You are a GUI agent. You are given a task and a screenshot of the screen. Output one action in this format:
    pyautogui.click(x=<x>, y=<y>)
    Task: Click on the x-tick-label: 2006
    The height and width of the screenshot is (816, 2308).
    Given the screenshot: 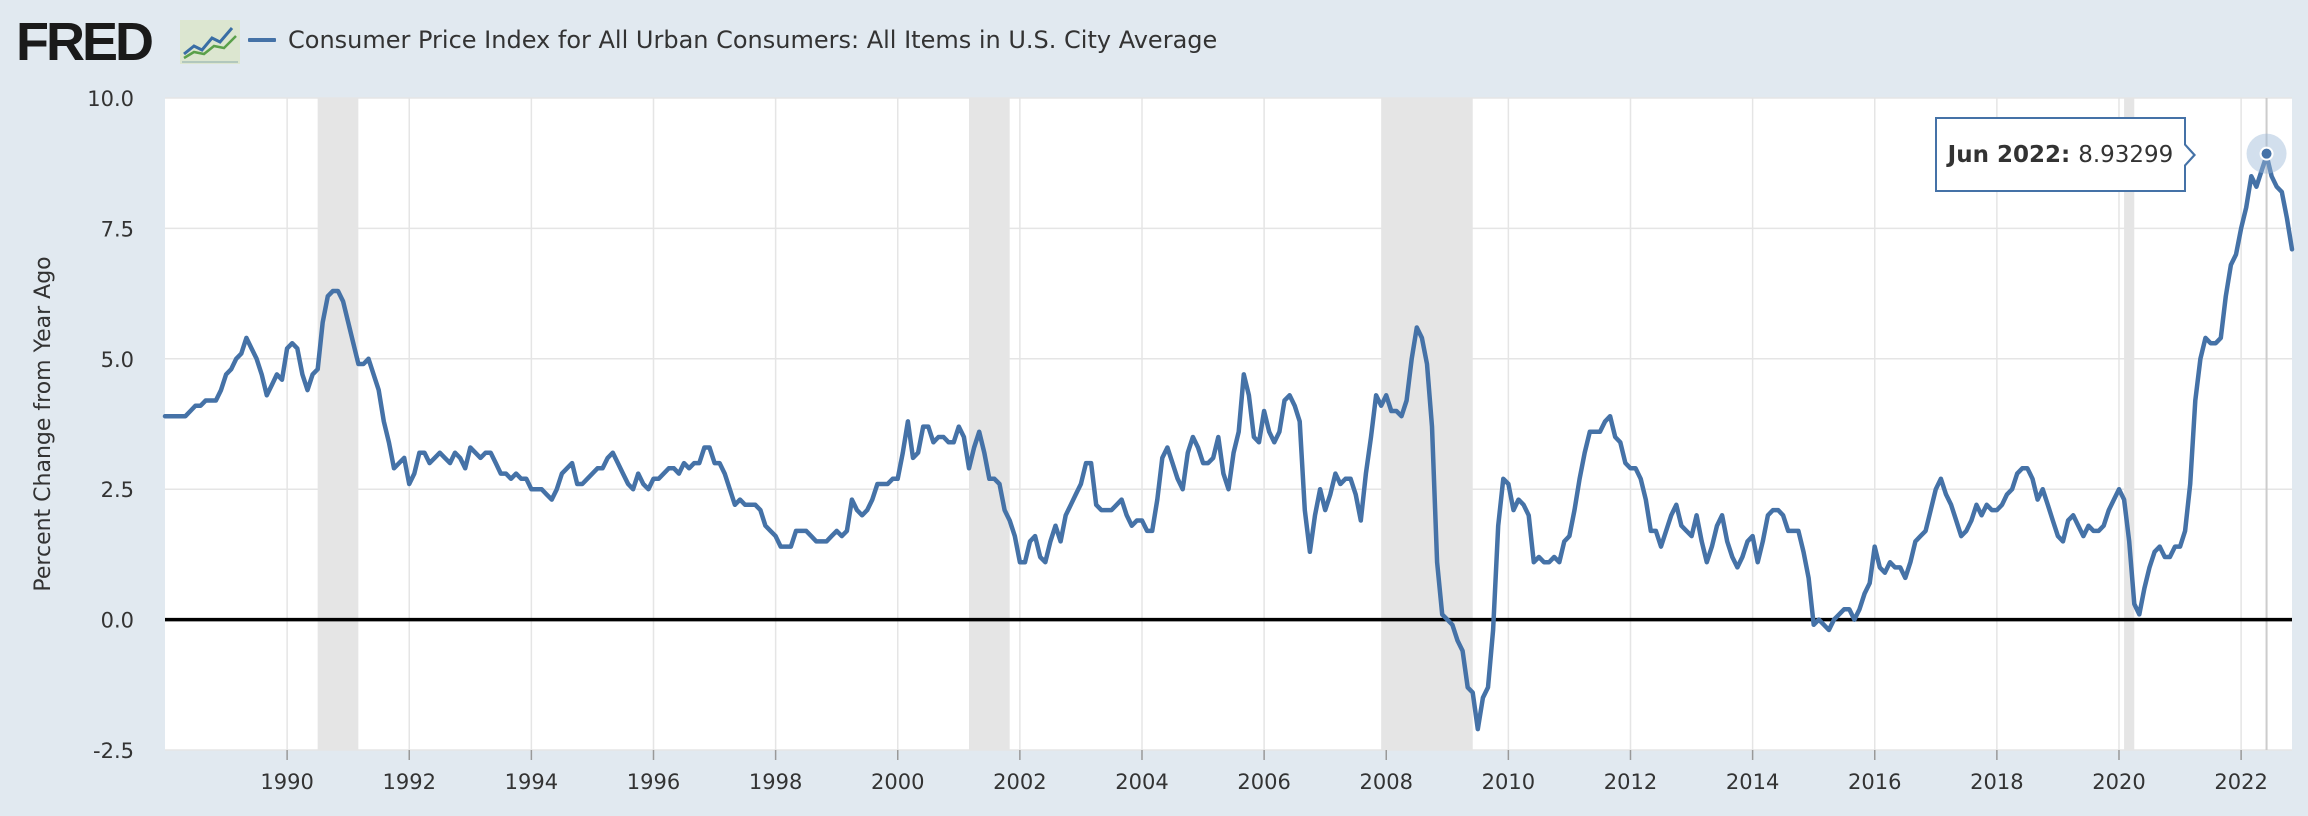 What is the action you would take?
    pyautogui.click(x=1263, y=782)
    